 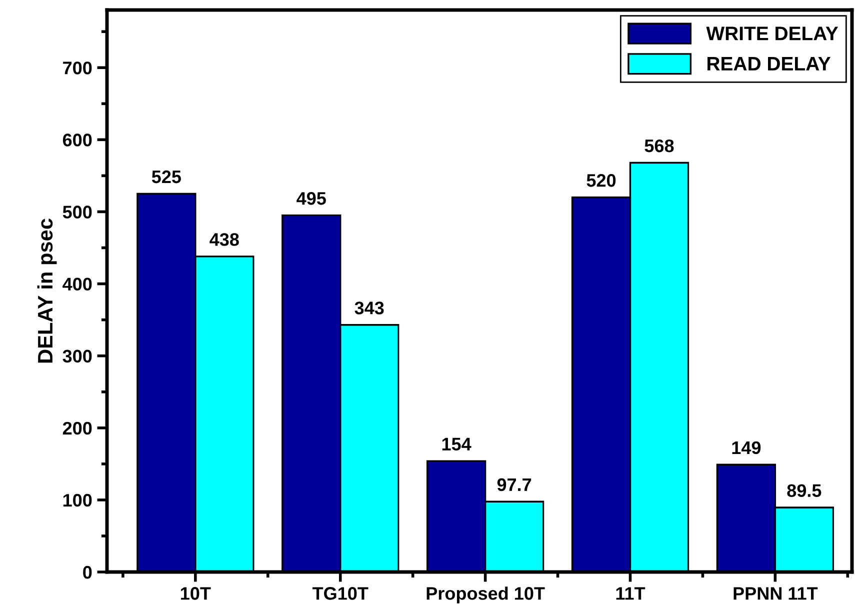 What do you see at coordinates (804, 490) in the screenshot?
I see `data-label: 89.5` at bounding box center [804, 490].